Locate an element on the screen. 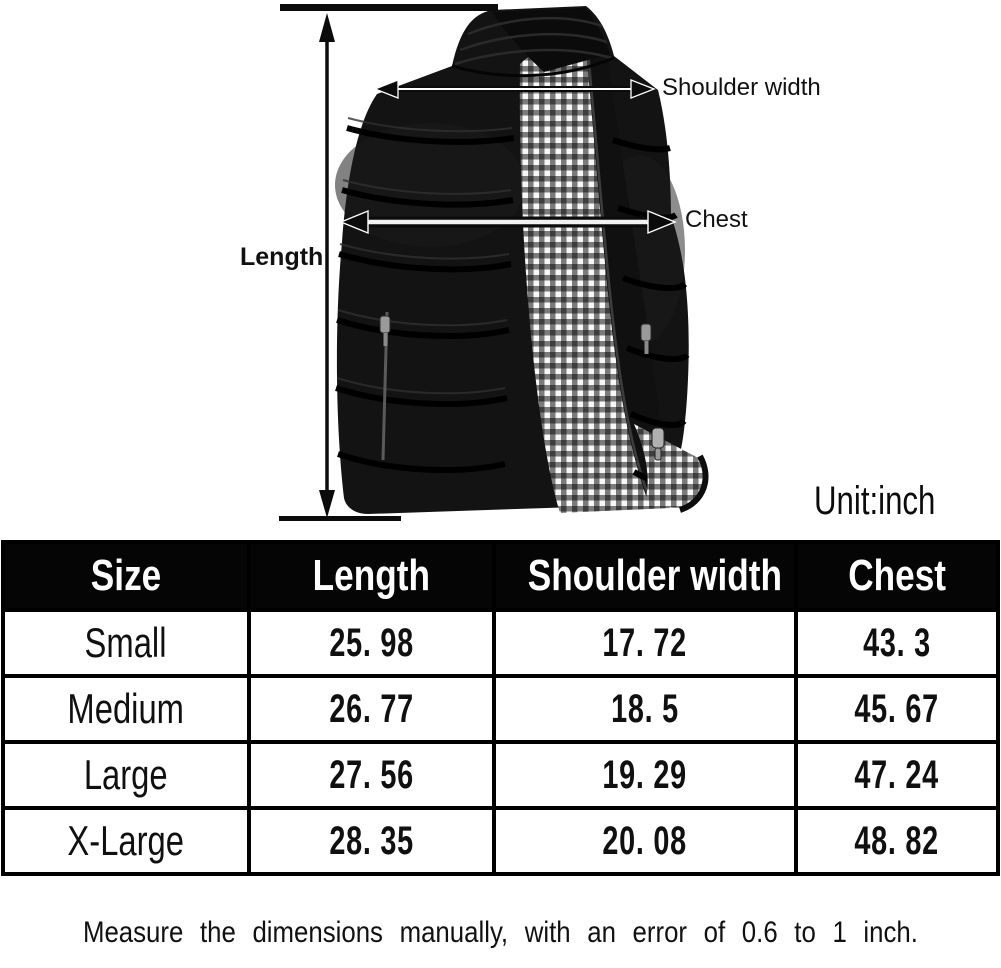  header-length-label: Length is located at coordinates (371, 575).